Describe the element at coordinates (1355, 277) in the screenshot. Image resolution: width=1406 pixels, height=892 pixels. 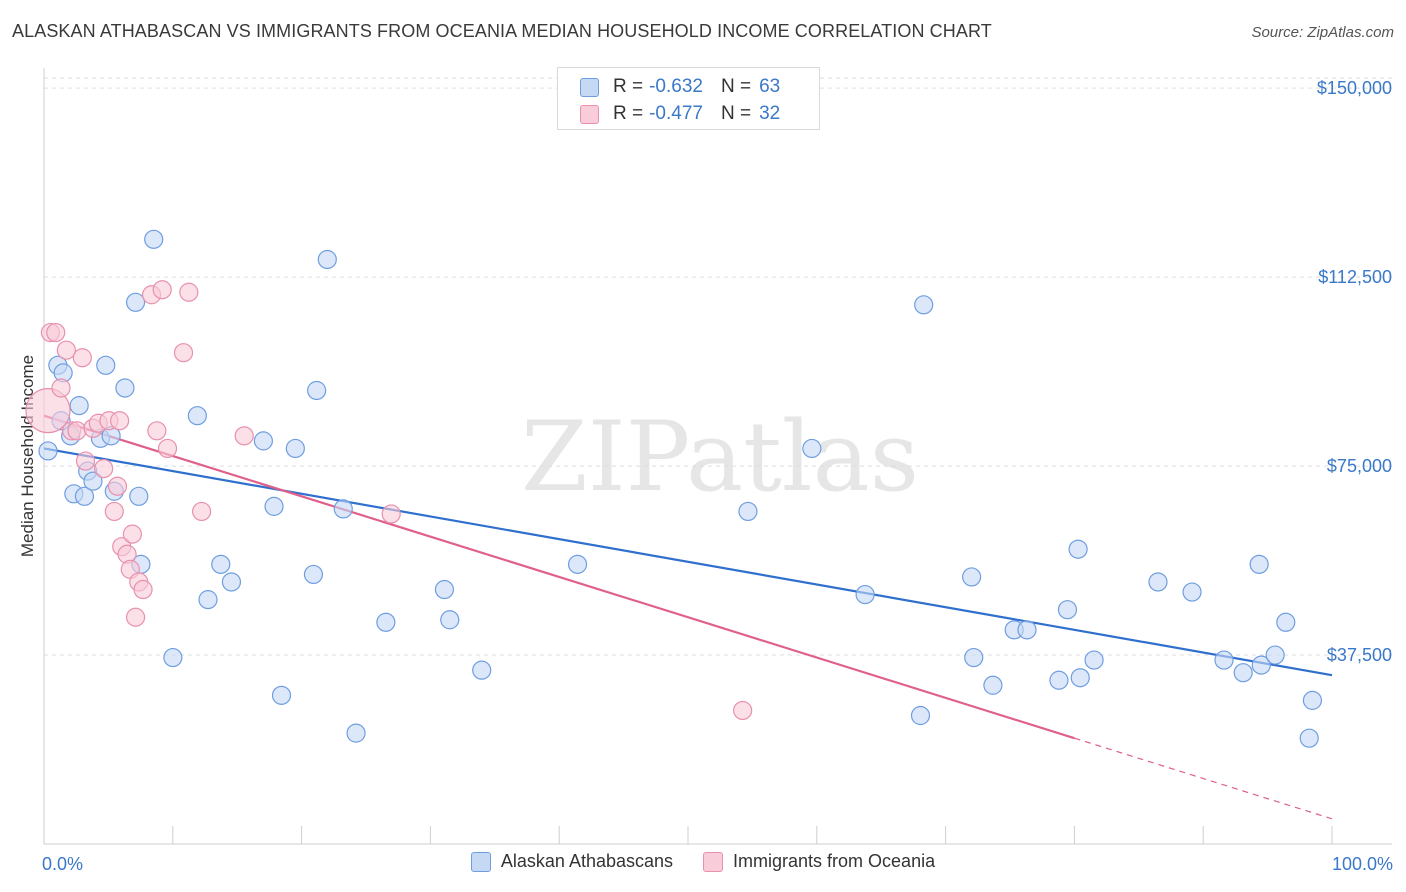
I see `y-tick-label: $112,500` at that location.